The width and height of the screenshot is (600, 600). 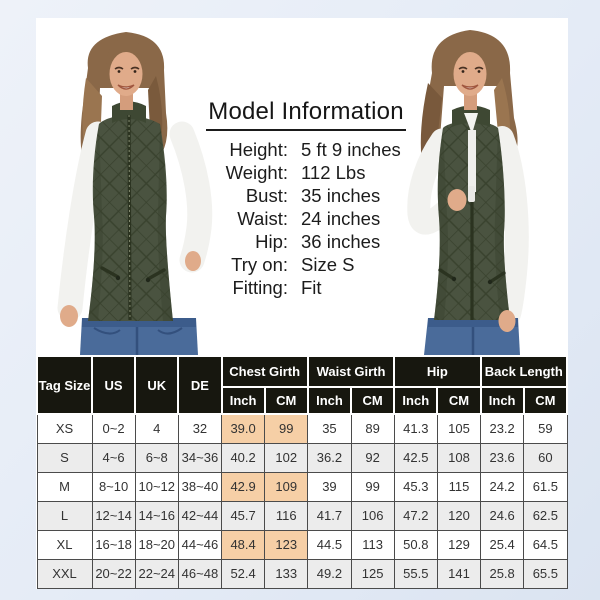 I want to click on cell-chest-inch: 40.2, so click(x=243, y=457).